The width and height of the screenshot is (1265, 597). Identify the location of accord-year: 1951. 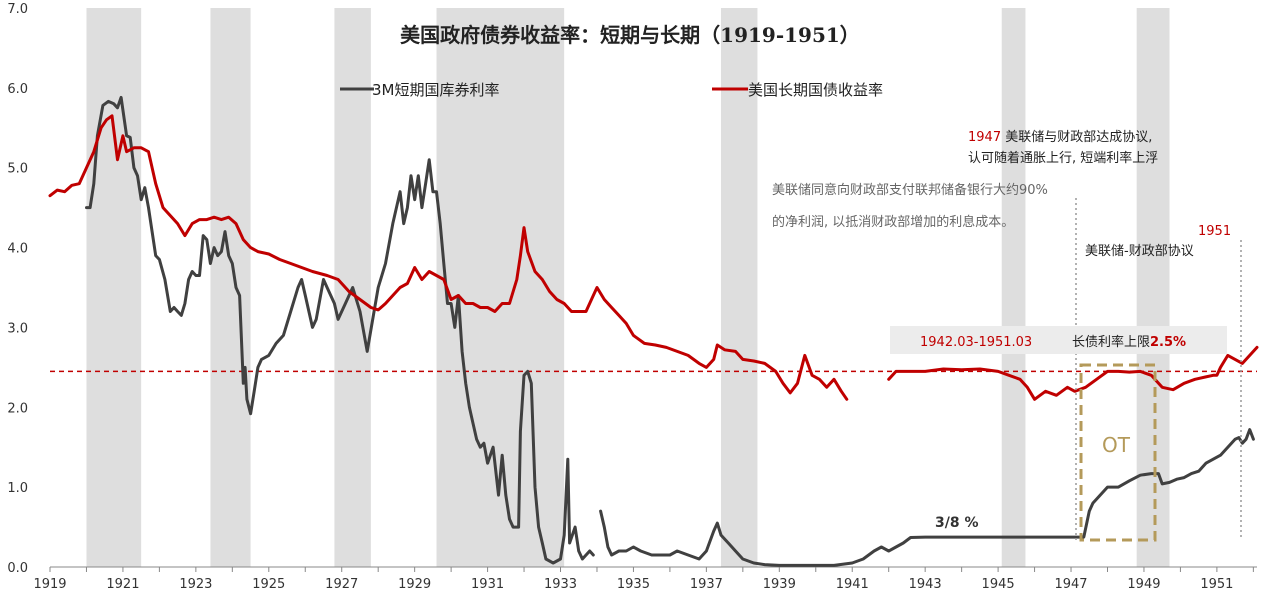
(1214, 231).